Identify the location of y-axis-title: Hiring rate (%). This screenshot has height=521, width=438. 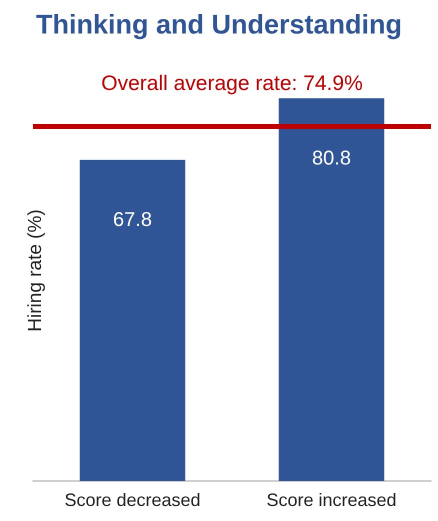
(35, 270).